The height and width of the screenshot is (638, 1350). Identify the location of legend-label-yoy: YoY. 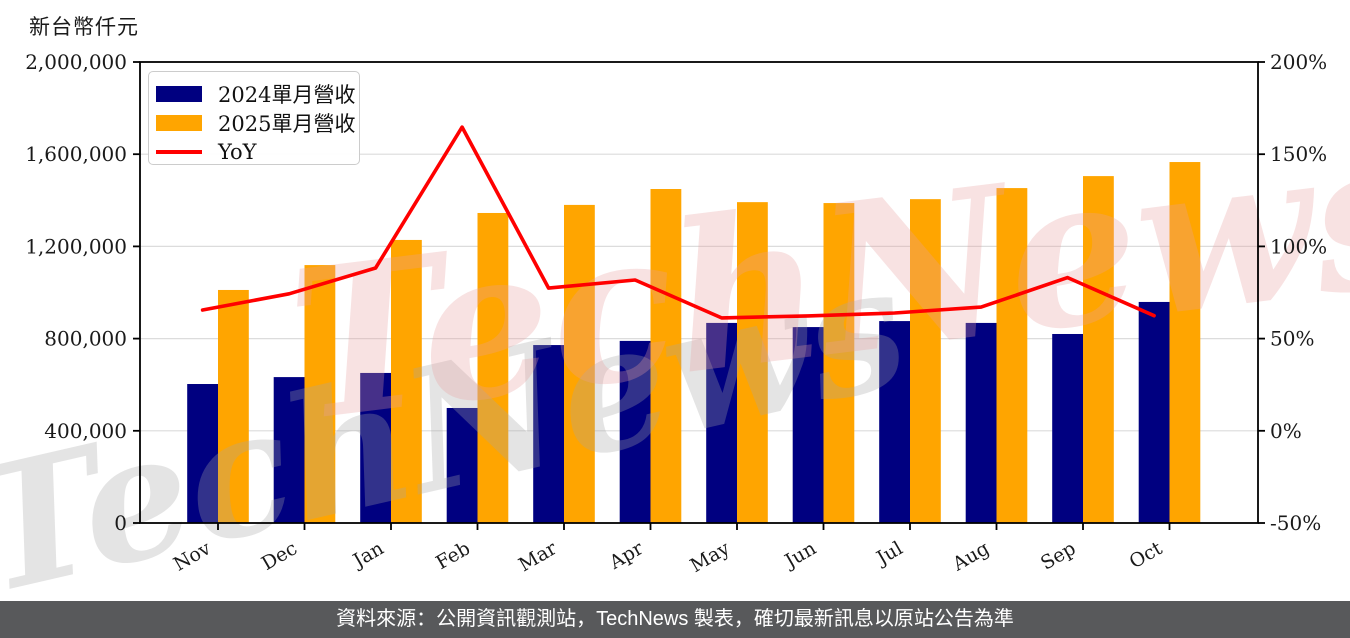
(237, 151).